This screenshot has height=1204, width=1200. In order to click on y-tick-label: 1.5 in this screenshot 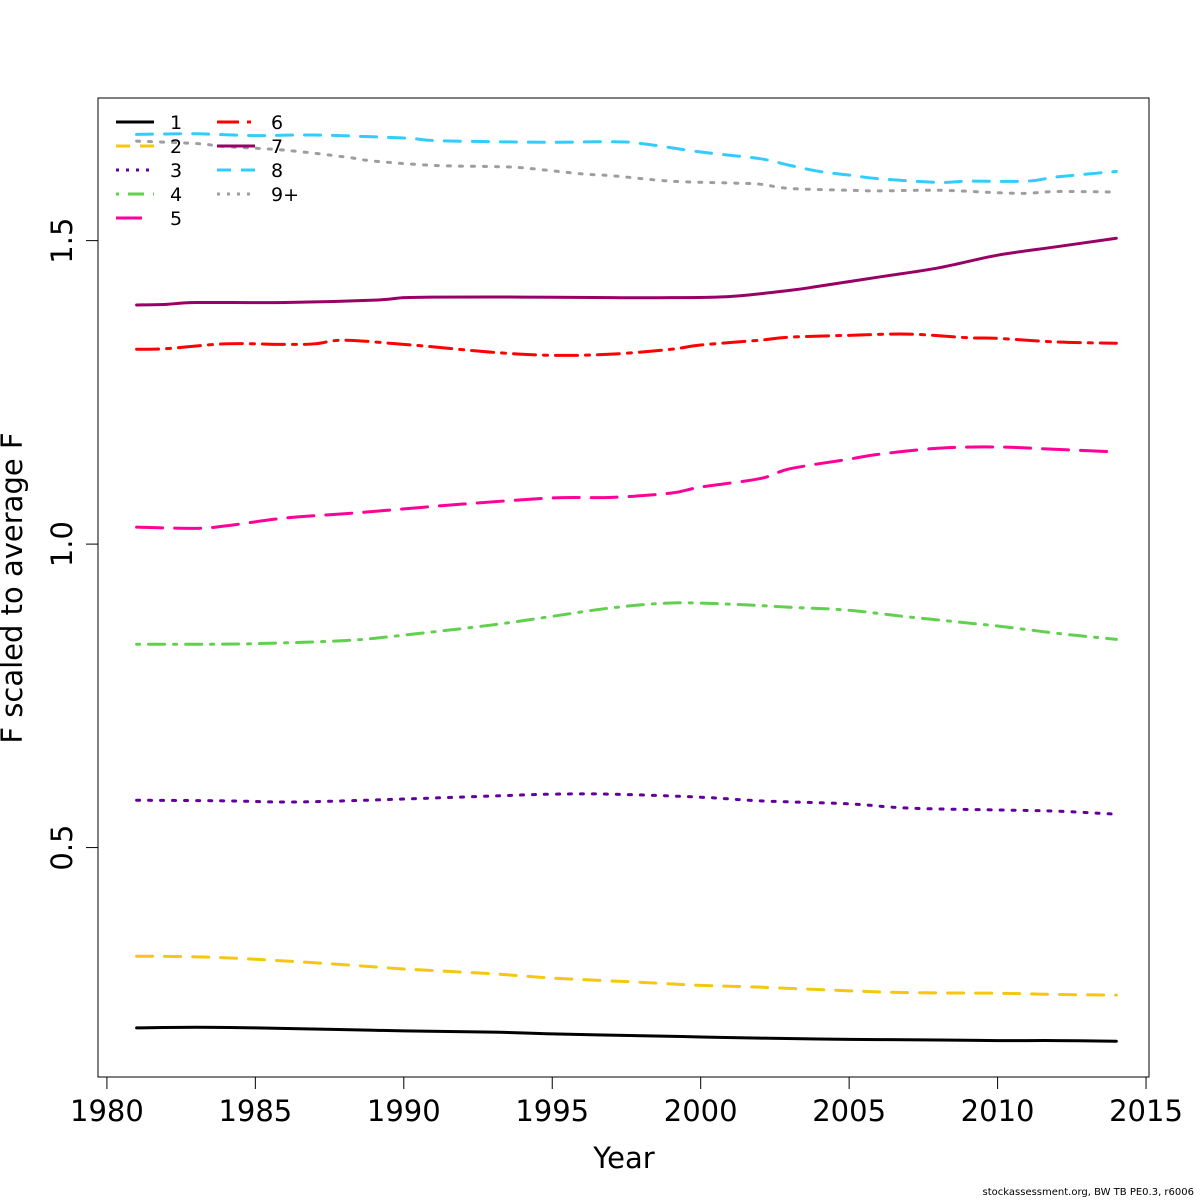, I will do `click(62, 241)`.